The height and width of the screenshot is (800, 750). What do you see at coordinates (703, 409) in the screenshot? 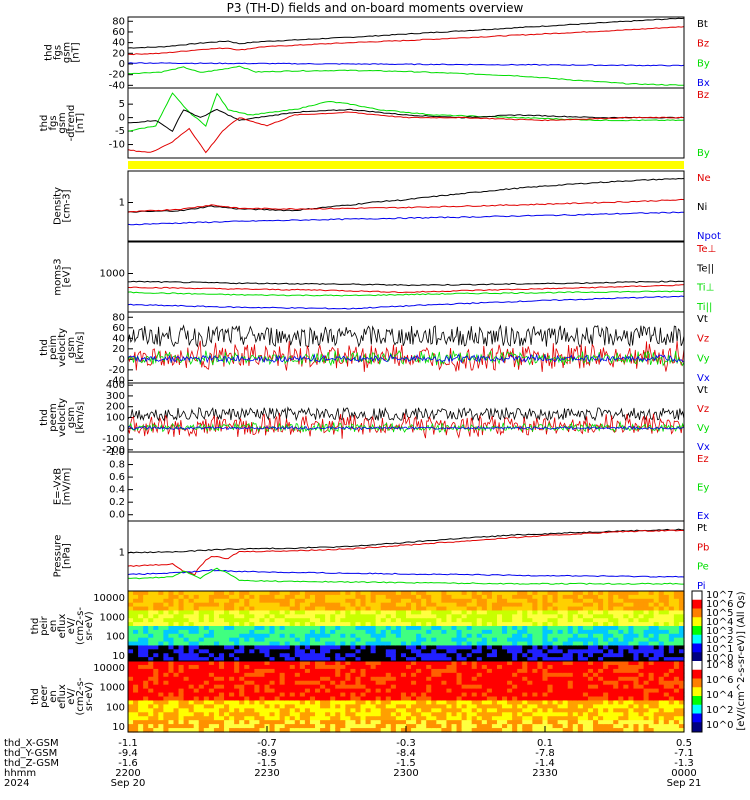
I see `legend-Vz: Vz` at bounding box center [703, 409].